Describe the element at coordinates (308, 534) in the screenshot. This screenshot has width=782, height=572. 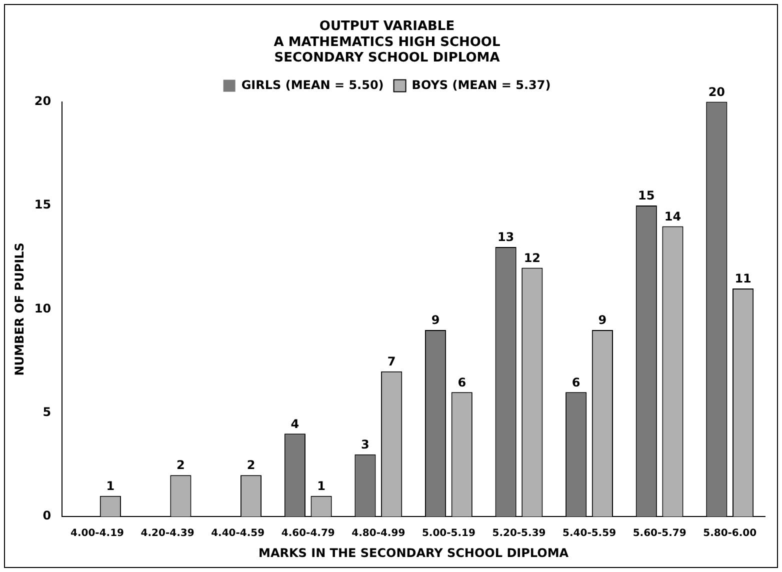
I see `x-tick-label: 4.60-4.79` at that location.